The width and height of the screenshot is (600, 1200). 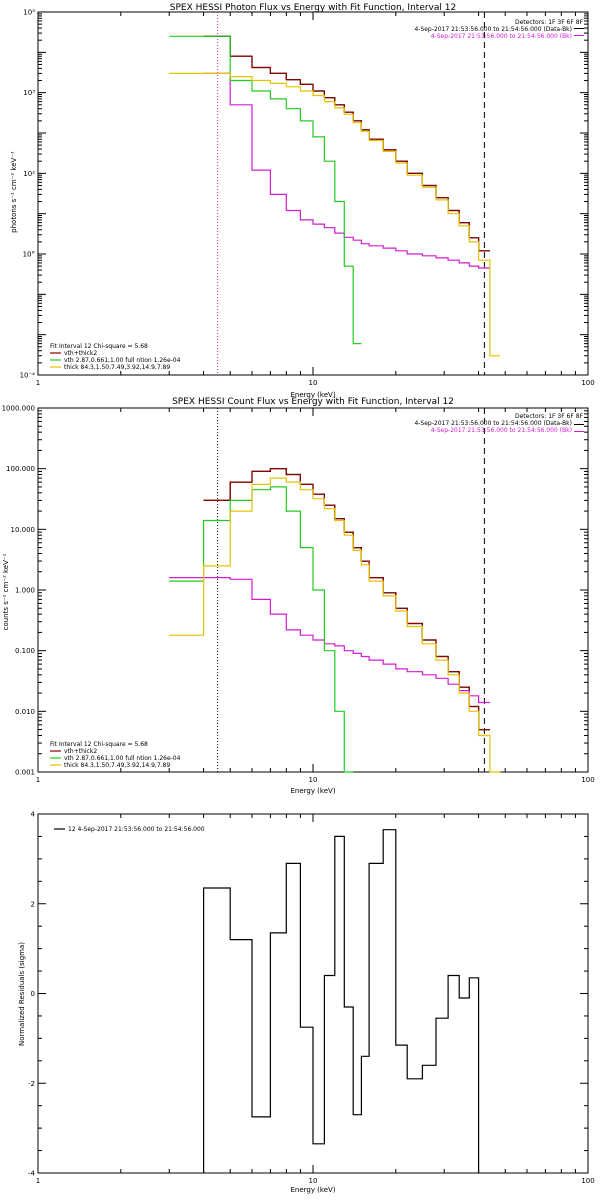 What do you see at coordinates (33, 904) in the screenshot?
I see `residuals-y-tick-label: 2` at bounding box center [33, 904].